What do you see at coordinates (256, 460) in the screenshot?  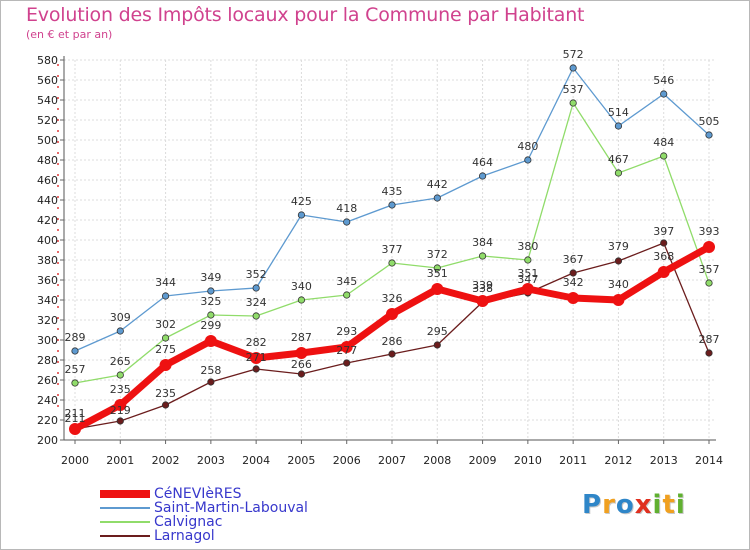 I see `x-tick-label: 2004` at bounding box center [256, 460].